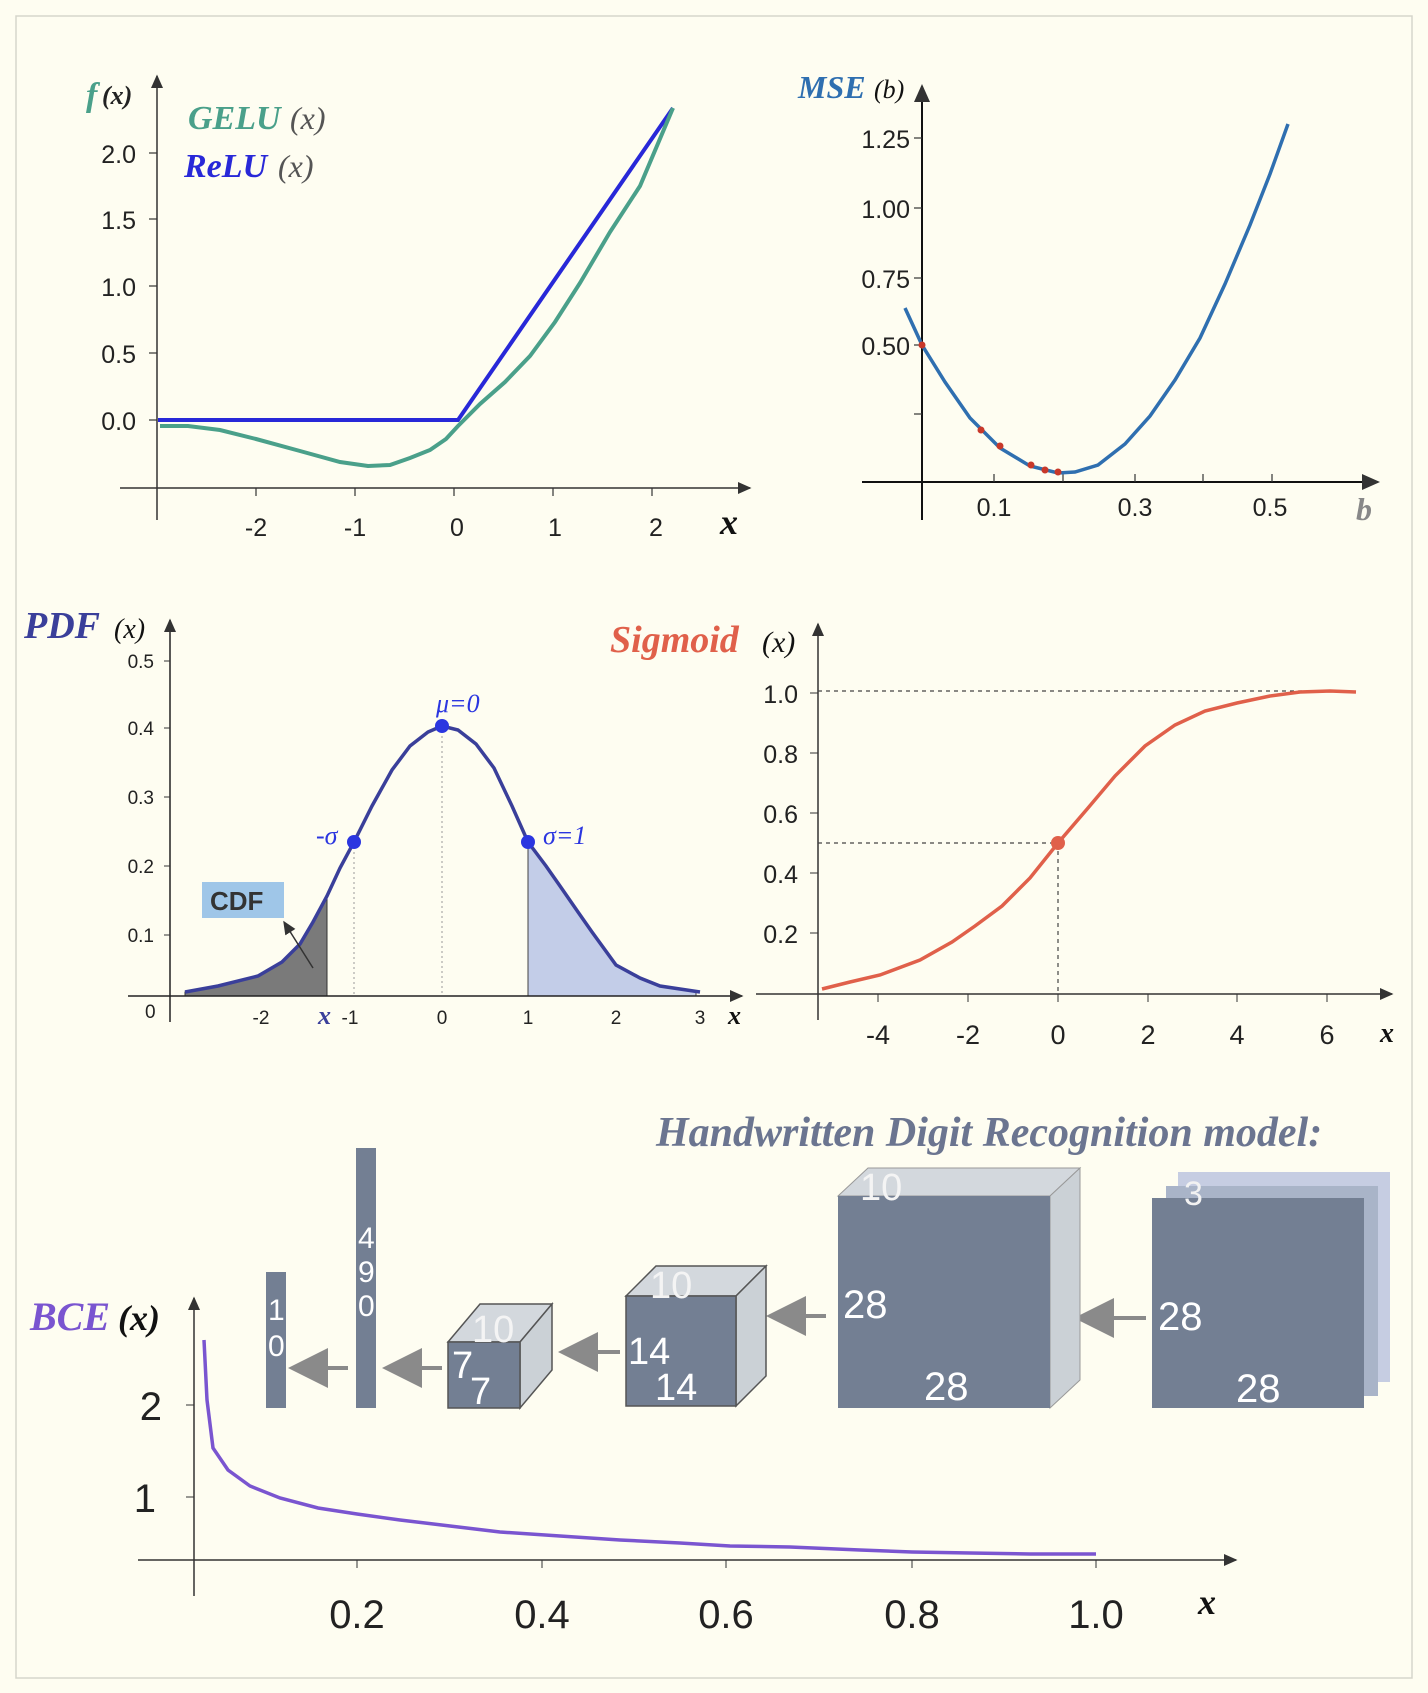  Describe the element at coordinates (616, 1018) in the screenshot. I see `pdf-x-tick-label: 2` at that location.